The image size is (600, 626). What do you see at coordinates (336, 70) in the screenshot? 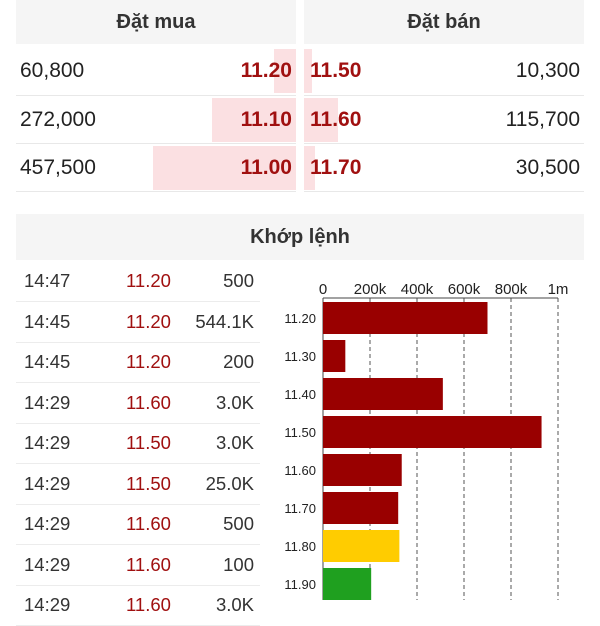
I see `ask-price: 11.50` at bounding box center [336, 70].